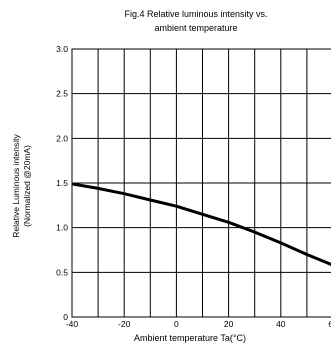 This screenshot has height=349, width=331. What do you see at coordinates (195, 14) in the screenshot?
I see `chart-title-line-1: Fig.4 Relative luminous intensity vs.` at bounding box center [195, 14].